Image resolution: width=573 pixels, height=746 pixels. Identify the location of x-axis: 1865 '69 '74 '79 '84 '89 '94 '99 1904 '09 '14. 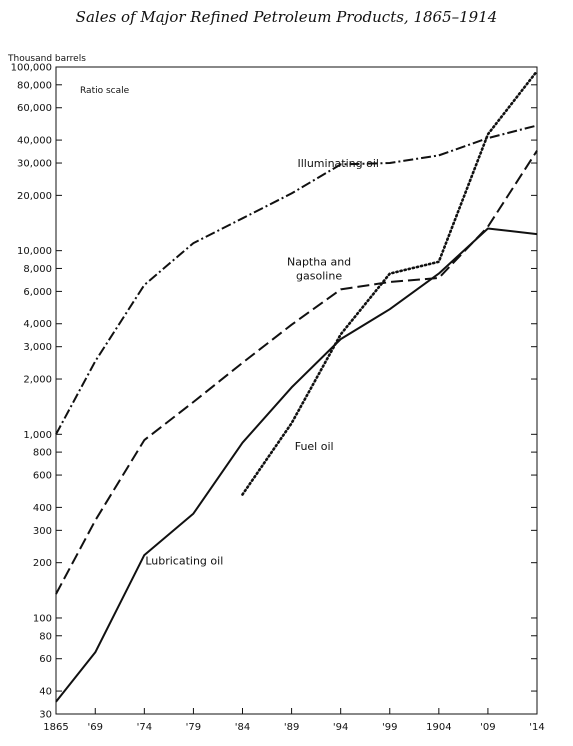
(294, 720).